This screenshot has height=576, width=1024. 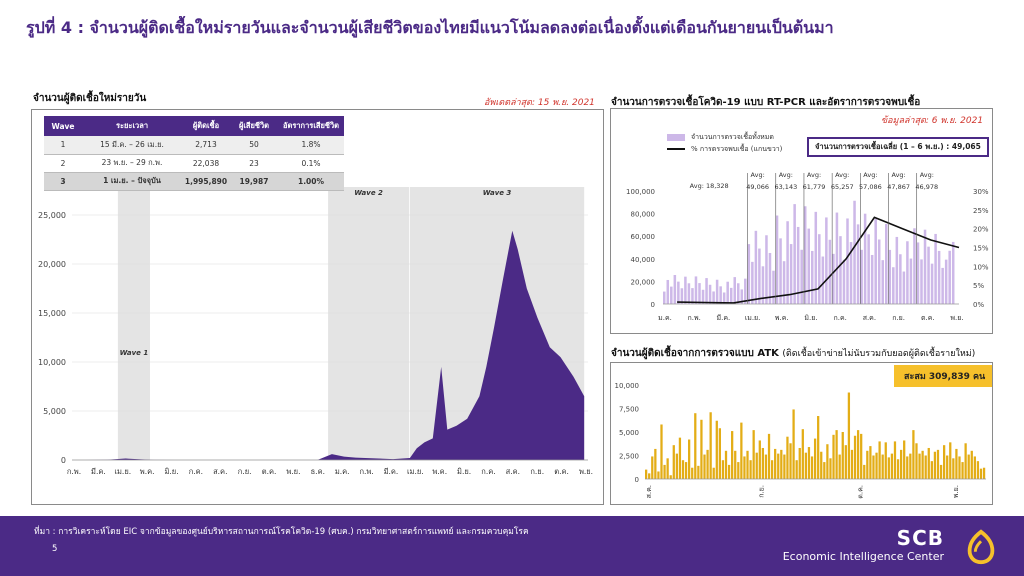 I want to click on y-tick-label: 5,000, so click(x=54, y=411).